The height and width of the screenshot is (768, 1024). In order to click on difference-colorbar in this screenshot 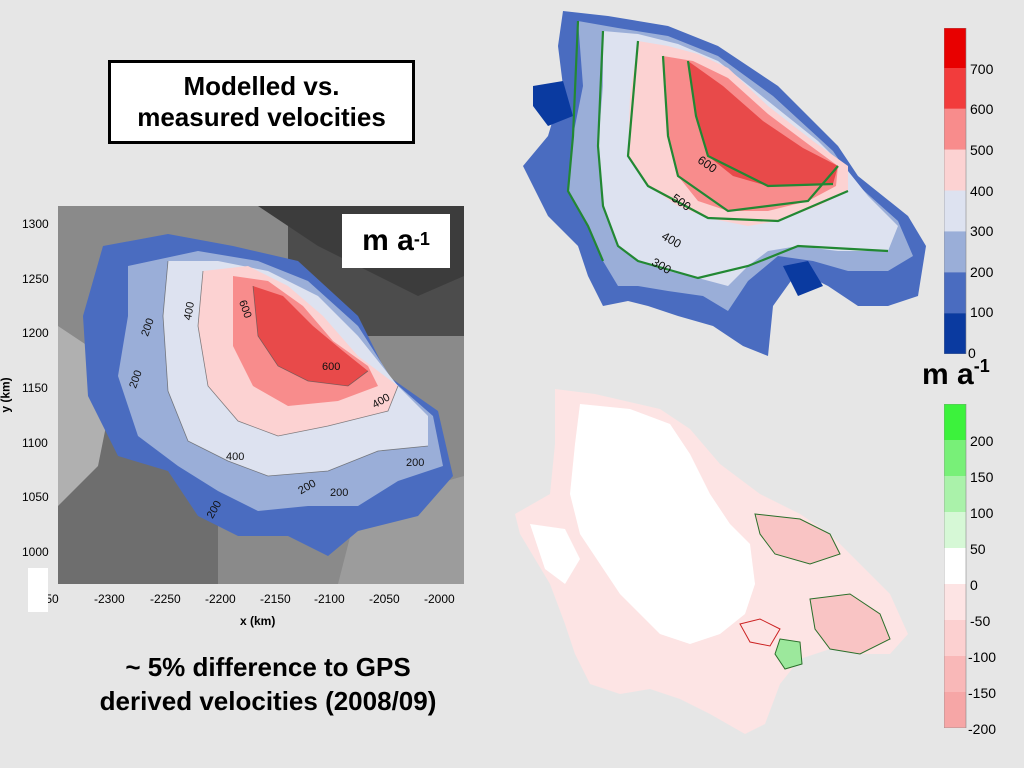, I will do `click(955, 566)`.